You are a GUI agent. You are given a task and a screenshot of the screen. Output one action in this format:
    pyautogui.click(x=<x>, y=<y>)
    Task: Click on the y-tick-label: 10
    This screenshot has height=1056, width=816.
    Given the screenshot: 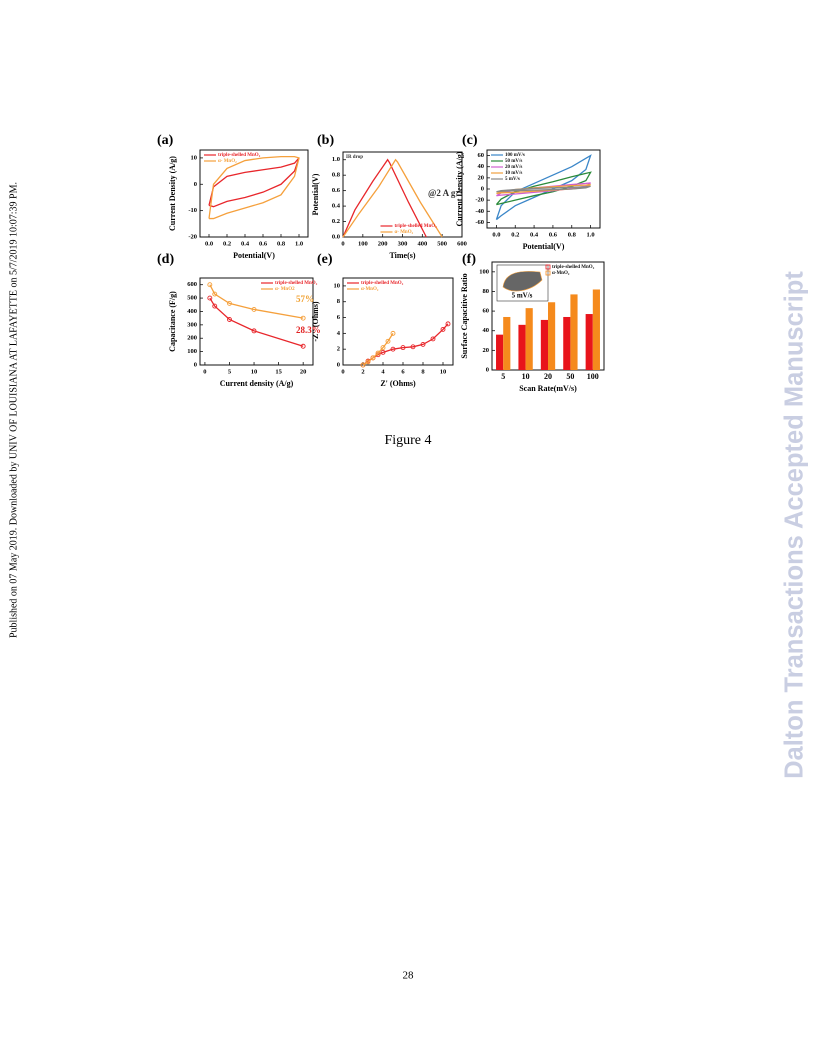 What is the action you would take?
    pyautogui.click(x=337, y=285)
    